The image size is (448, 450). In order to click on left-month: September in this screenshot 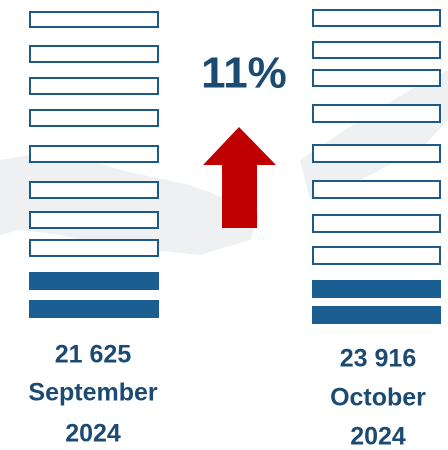, I will do `click(92, 393)`.